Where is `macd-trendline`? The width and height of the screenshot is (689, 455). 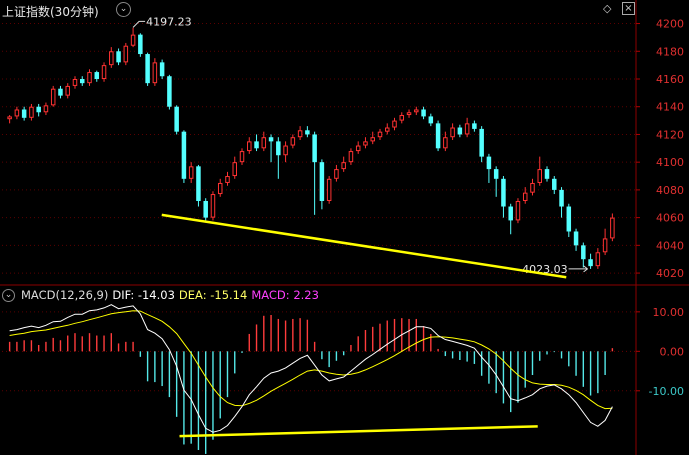 macd-trendline is located at coordinates (358, 431).